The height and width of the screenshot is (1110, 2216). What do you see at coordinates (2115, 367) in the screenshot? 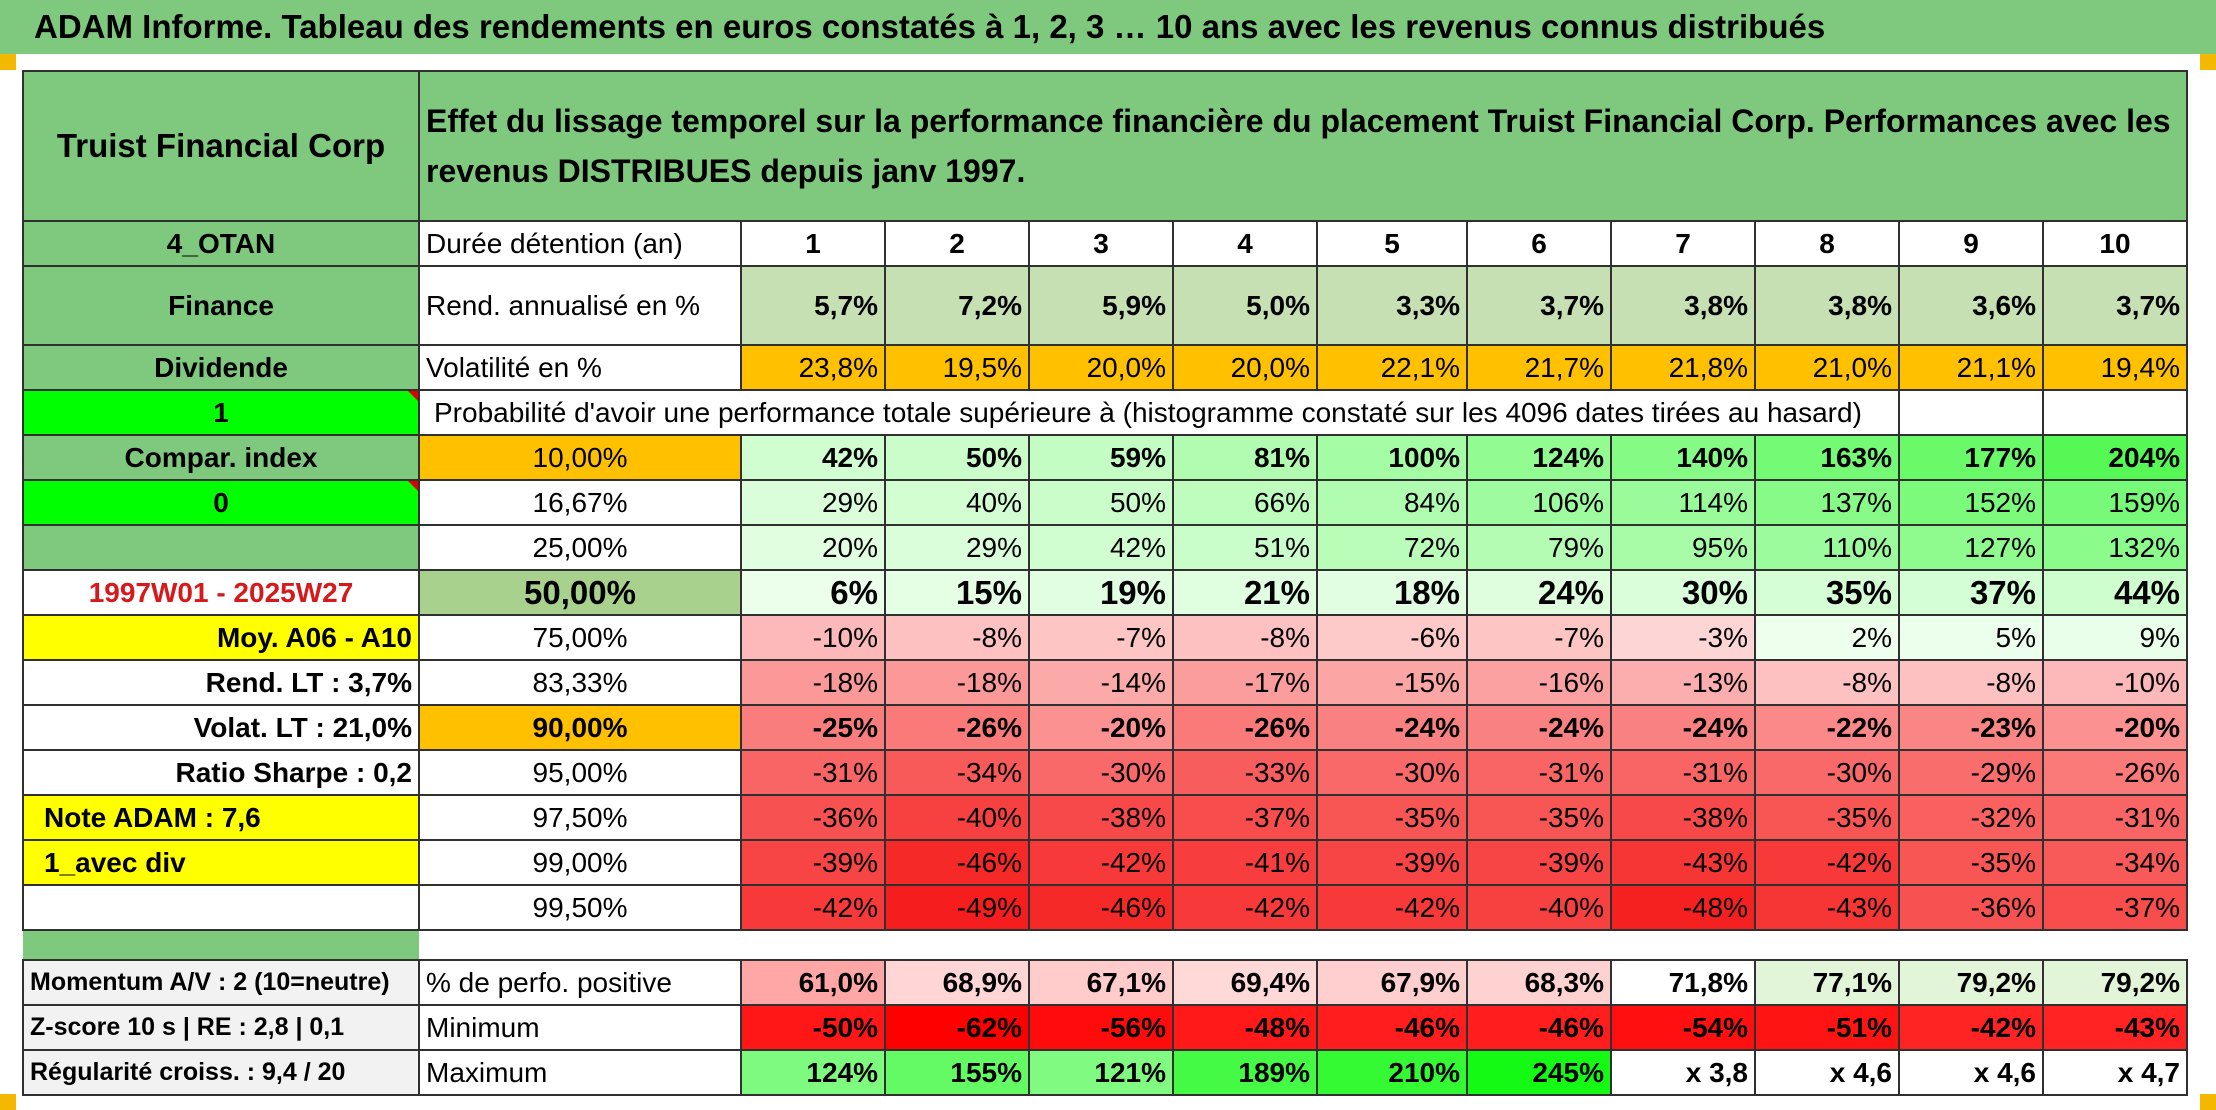
I see `vol-cell: 19,4%` at bounding box center [2115, 367].